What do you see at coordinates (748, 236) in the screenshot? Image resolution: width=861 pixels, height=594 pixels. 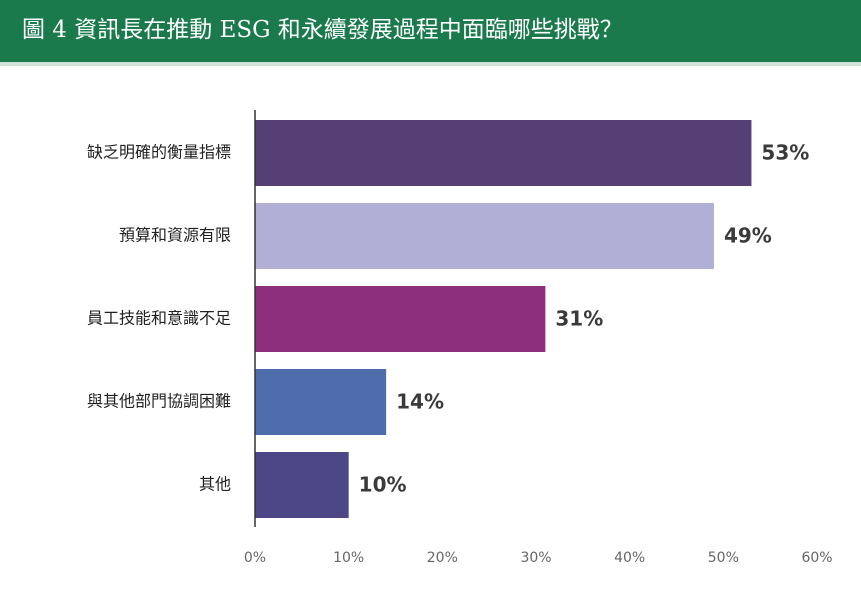 I see `value-label: 49%` at bounding box center [748, 236].